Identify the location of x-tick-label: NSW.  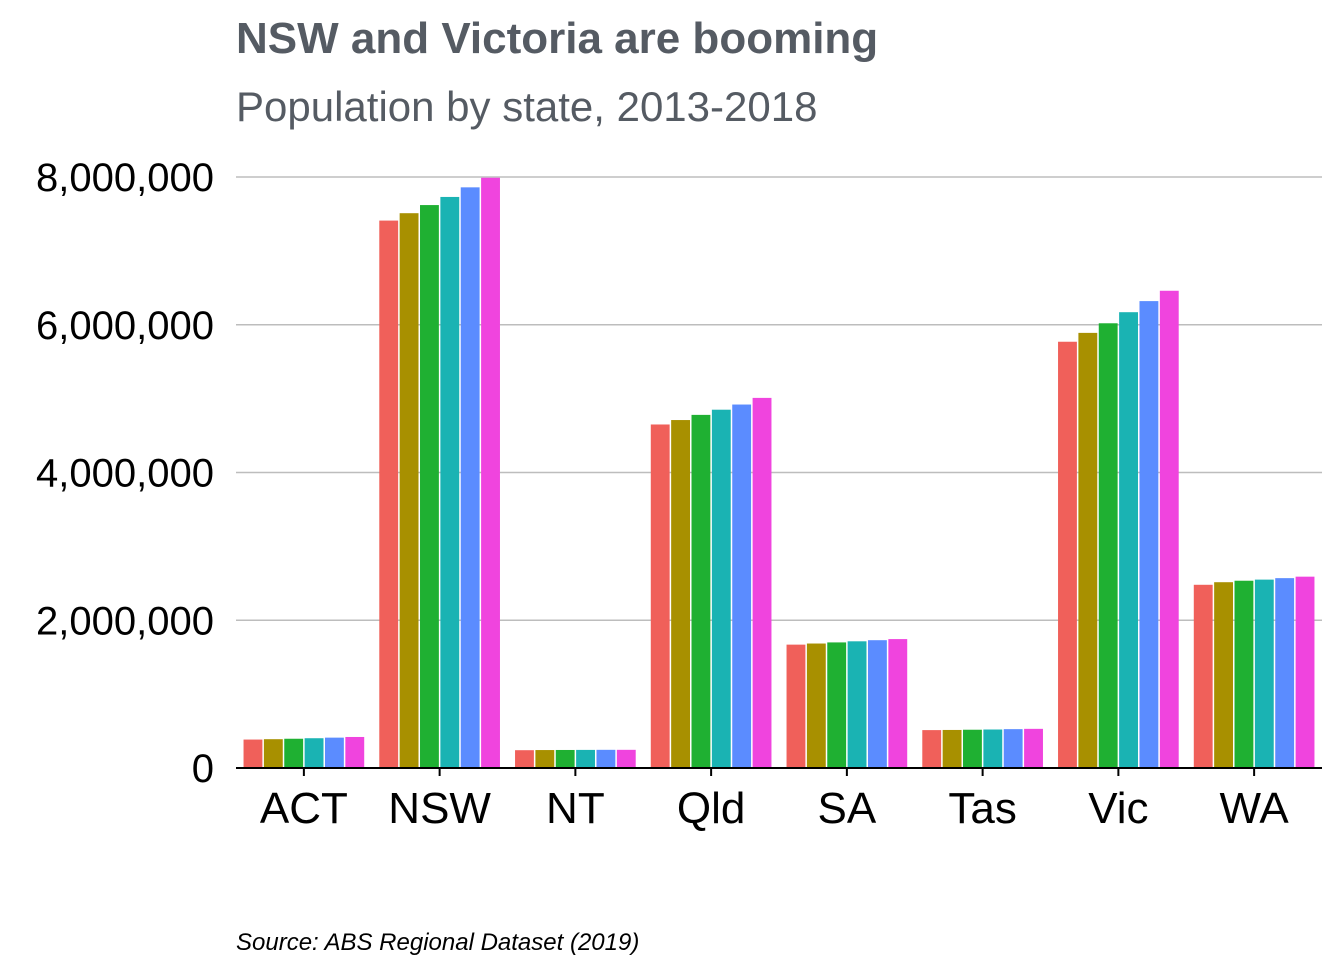
(439, 808).